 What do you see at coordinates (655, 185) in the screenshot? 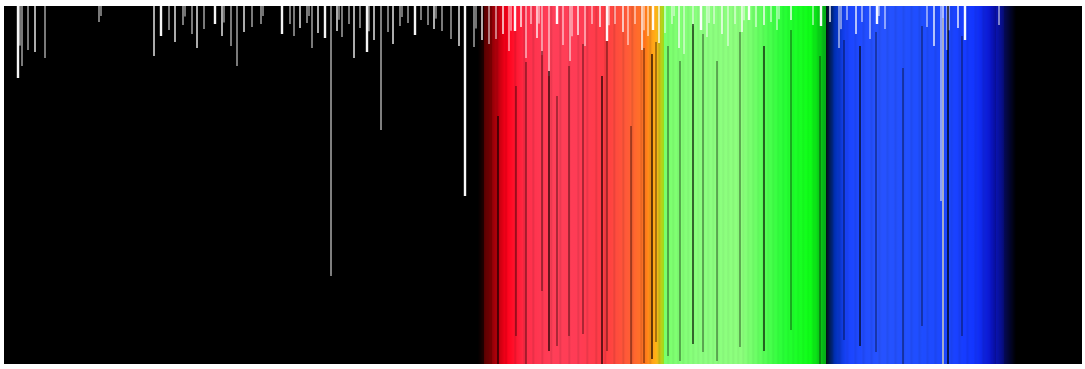
I see `orange-spectrum-band` at bounding box center [655, 185].